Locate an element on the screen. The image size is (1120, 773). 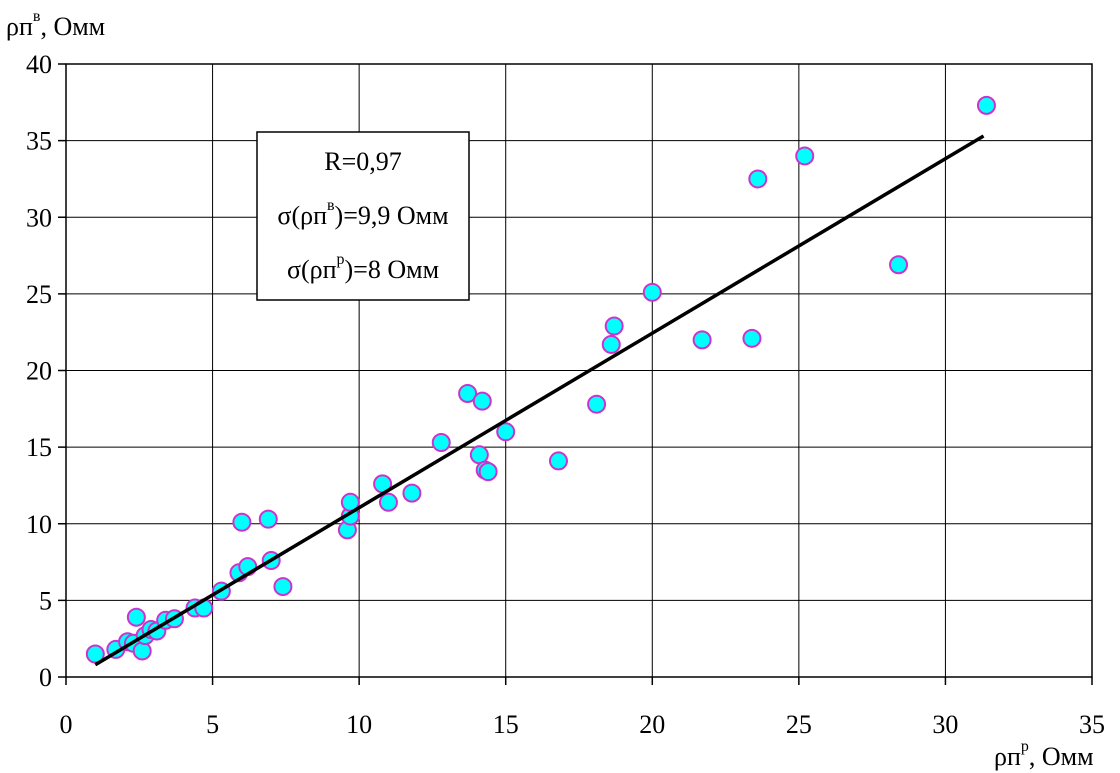
r-value-text: R=0,97 is located at coordinates (363, 161).